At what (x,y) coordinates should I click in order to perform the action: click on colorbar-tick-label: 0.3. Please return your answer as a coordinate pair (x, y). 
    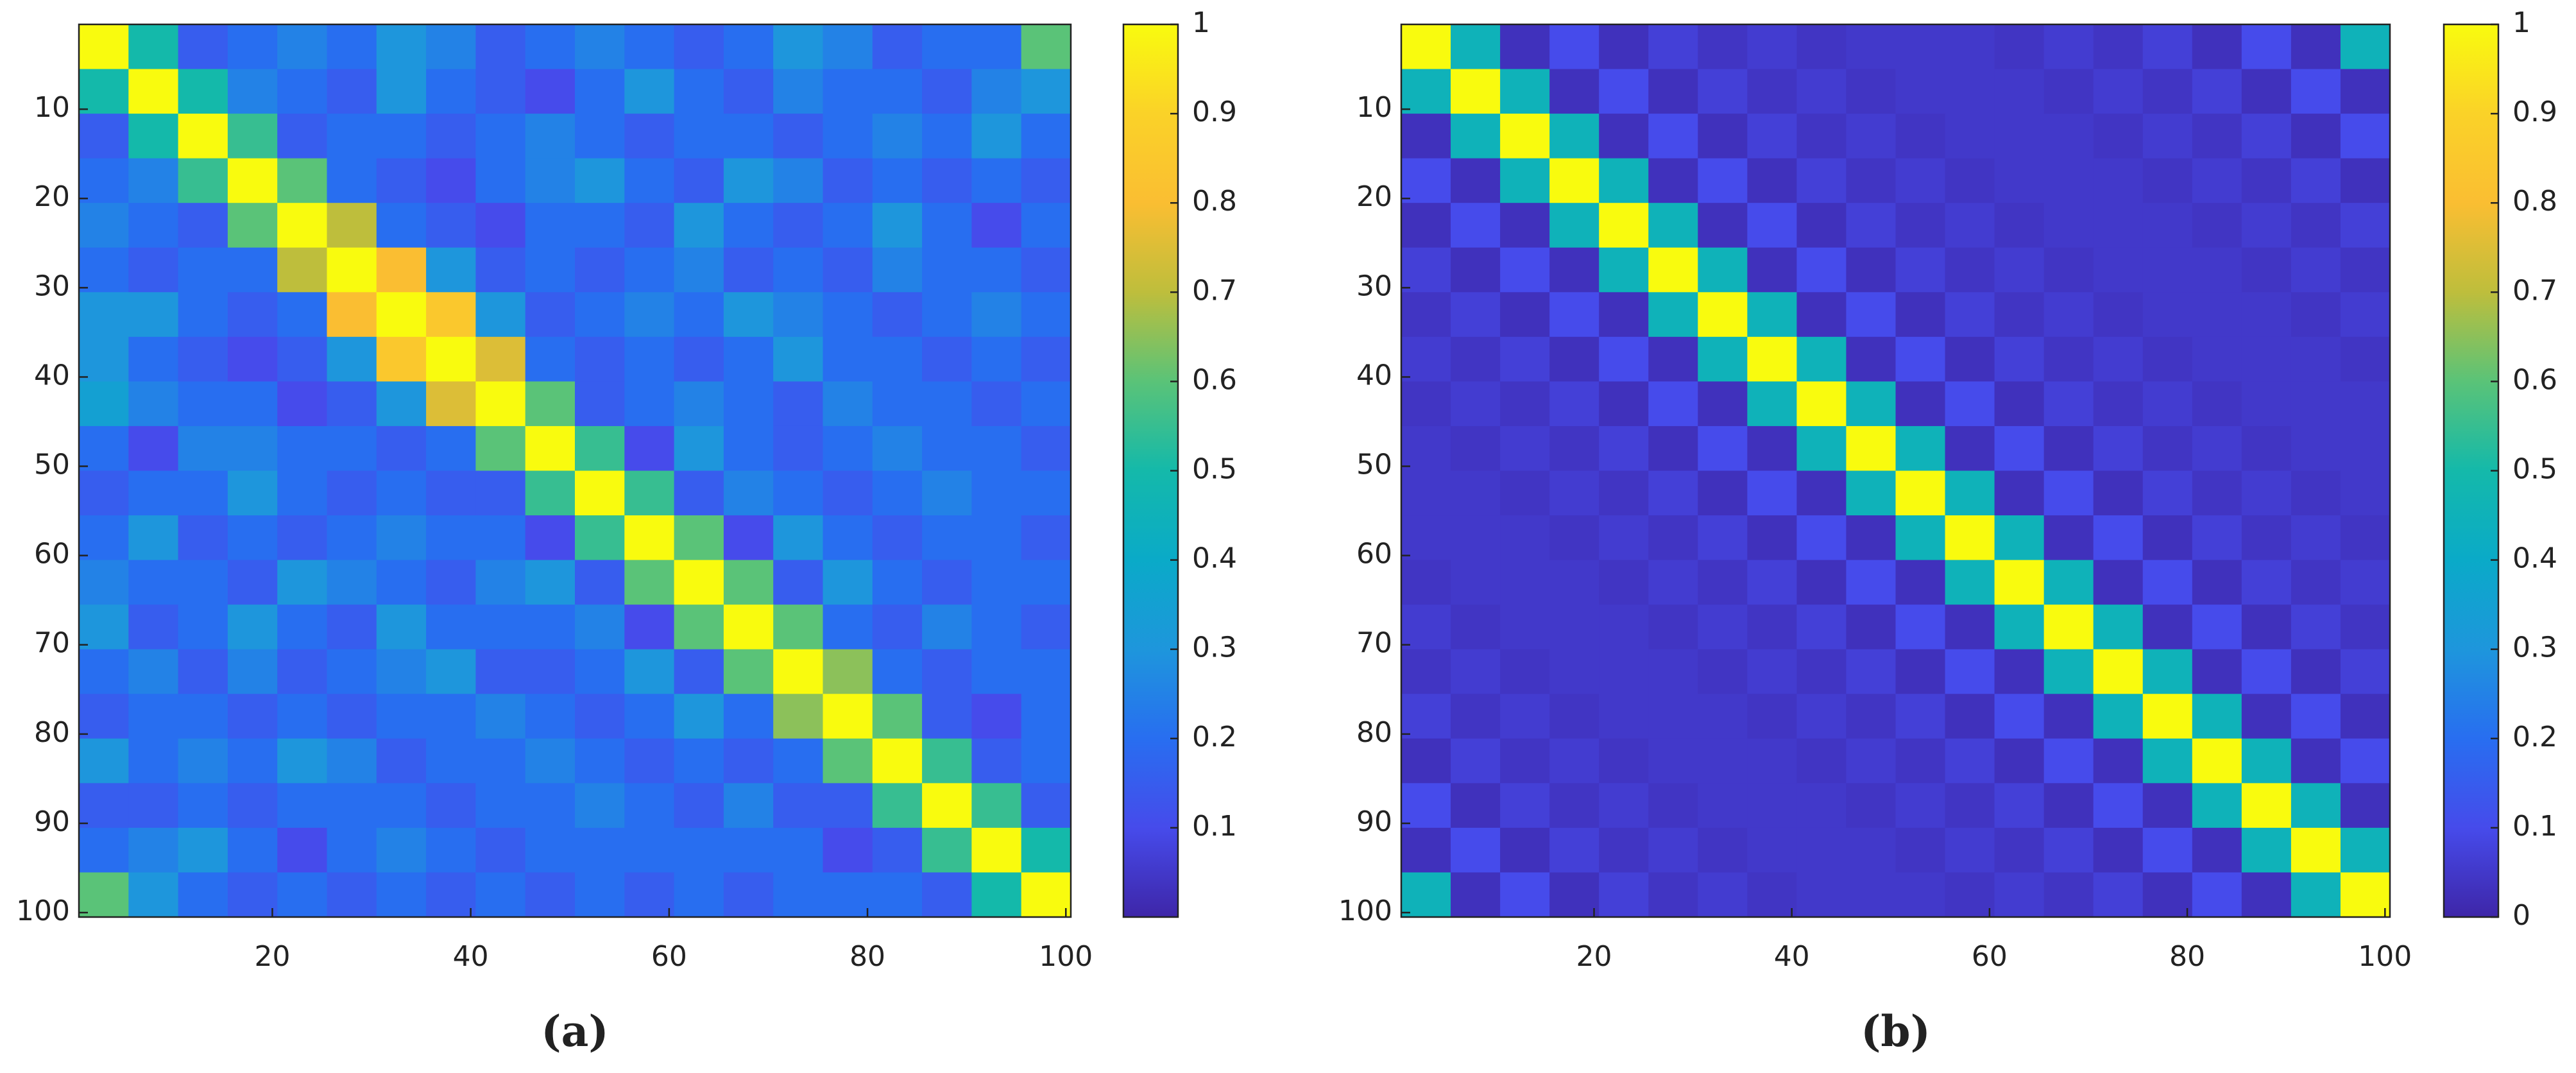
    Looking at the image, I should click on (2534, 647).